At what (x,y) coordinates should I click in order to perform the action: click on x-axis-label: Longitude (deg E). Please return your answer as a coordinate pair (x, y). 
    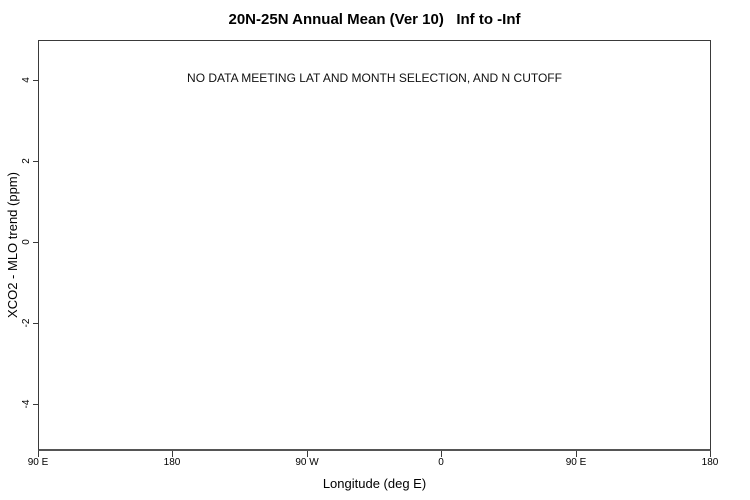
    Looking at the image, I should click on (374, 483).